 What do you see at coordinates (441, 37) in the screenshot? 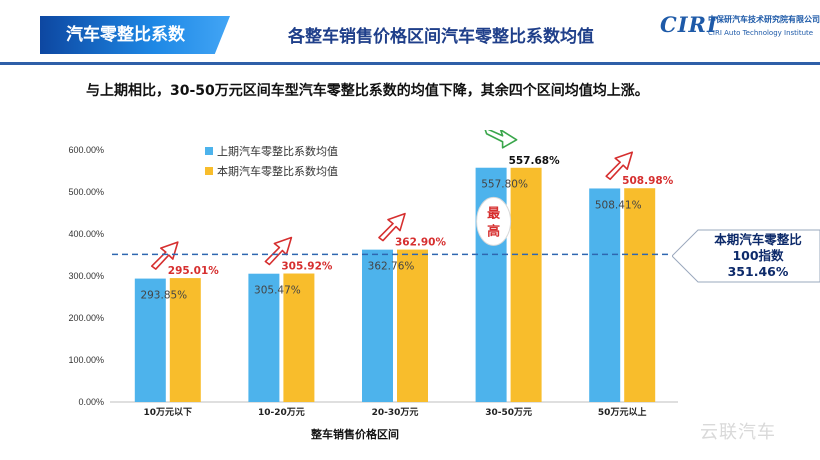
I see `page-title: 各整车销售价格区间汽车零整比系数均值` at bounding box center [441, 37].